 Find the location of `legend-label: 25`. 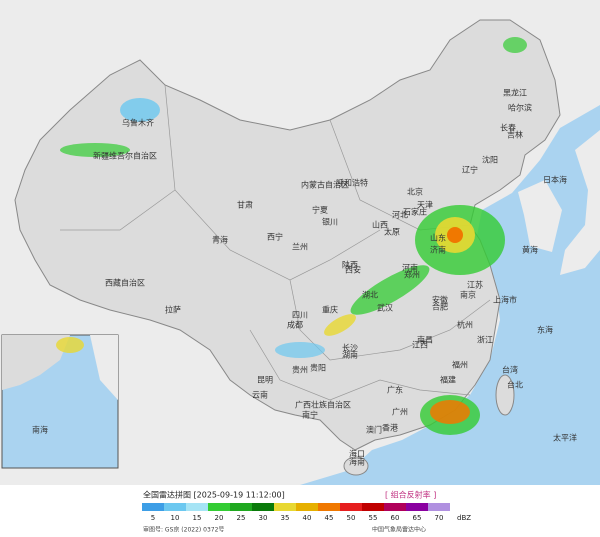

legend-label: 25 is located at coordinates (241, 518).